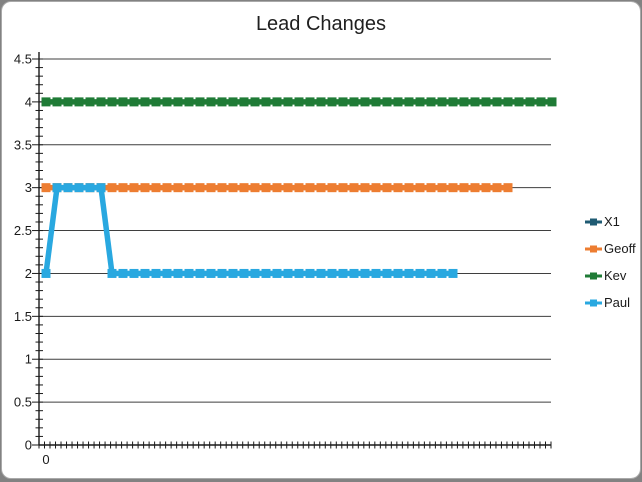  What do you see at coordinates (28, 273) in the screenshot?
I see `y-tick-label: 2` at bounding box center [28, 273].